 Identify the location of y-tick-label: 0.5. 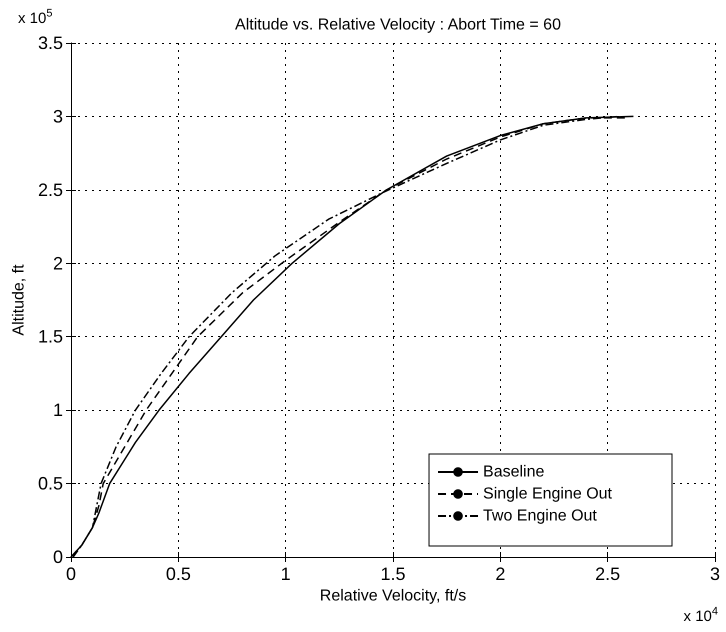
(50, 484).